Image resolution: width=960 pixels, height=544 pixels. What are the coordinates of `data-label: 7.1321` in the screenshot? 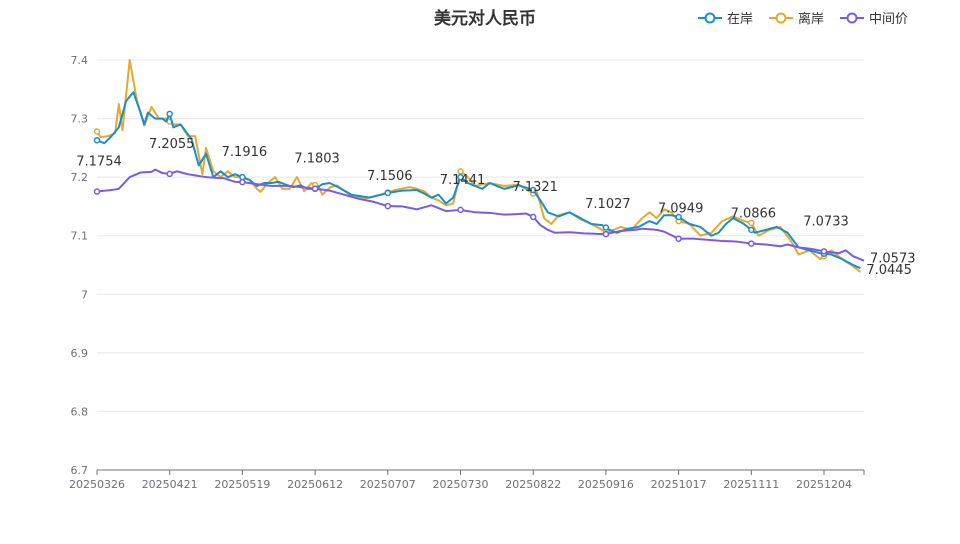 It's located at (535, 187).